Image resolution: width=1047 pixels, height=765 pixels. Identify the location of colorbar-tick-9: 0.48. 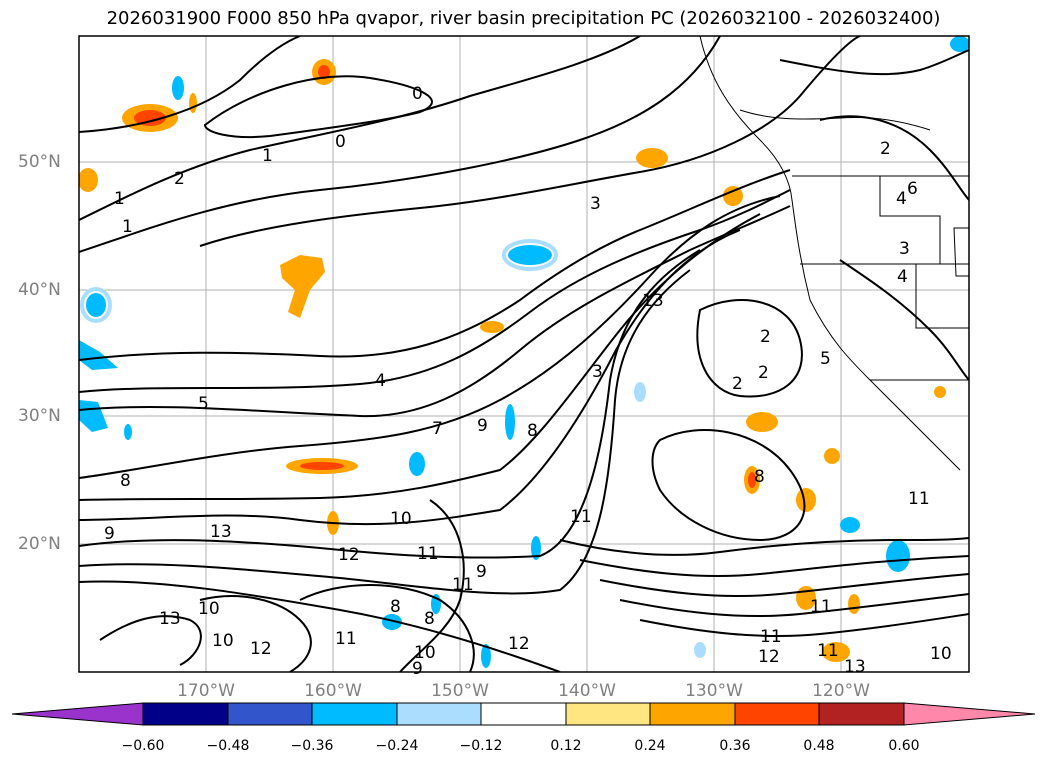
(819, 746).